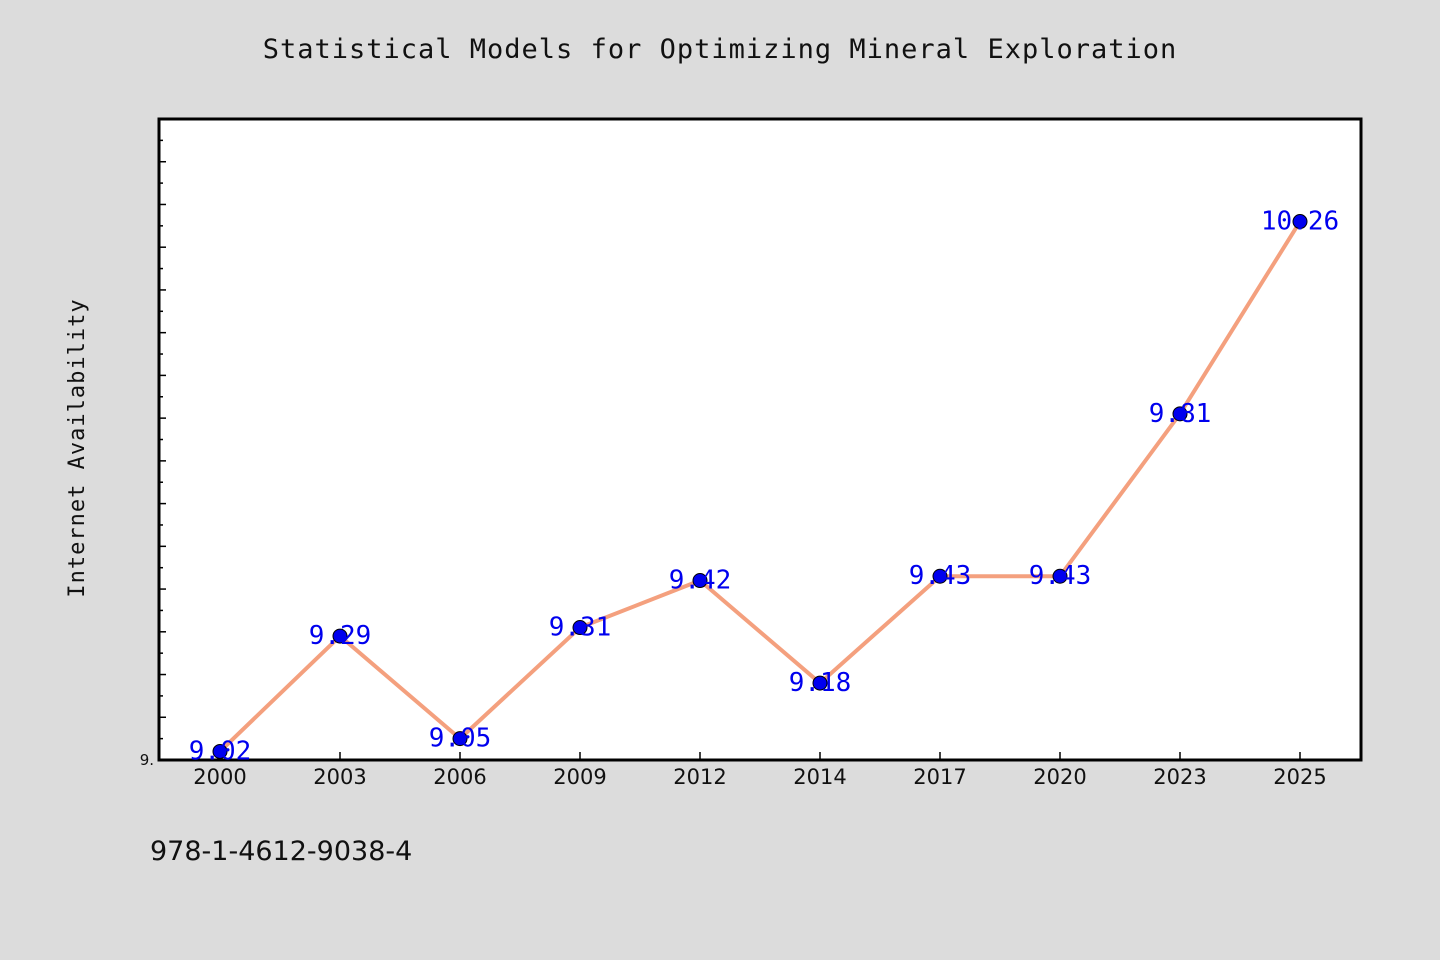 This screenshot has height=960, width=1440. Describe the element at coordinates (147, 760) in the screenshot. I see `y-tick-label: 9.` at that location.